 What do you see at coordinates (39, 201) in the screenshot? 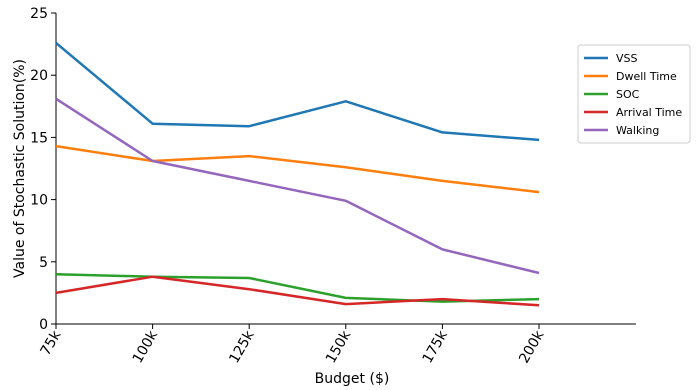
I see `y-tick-label: 10` at bounding box center [39, 201].